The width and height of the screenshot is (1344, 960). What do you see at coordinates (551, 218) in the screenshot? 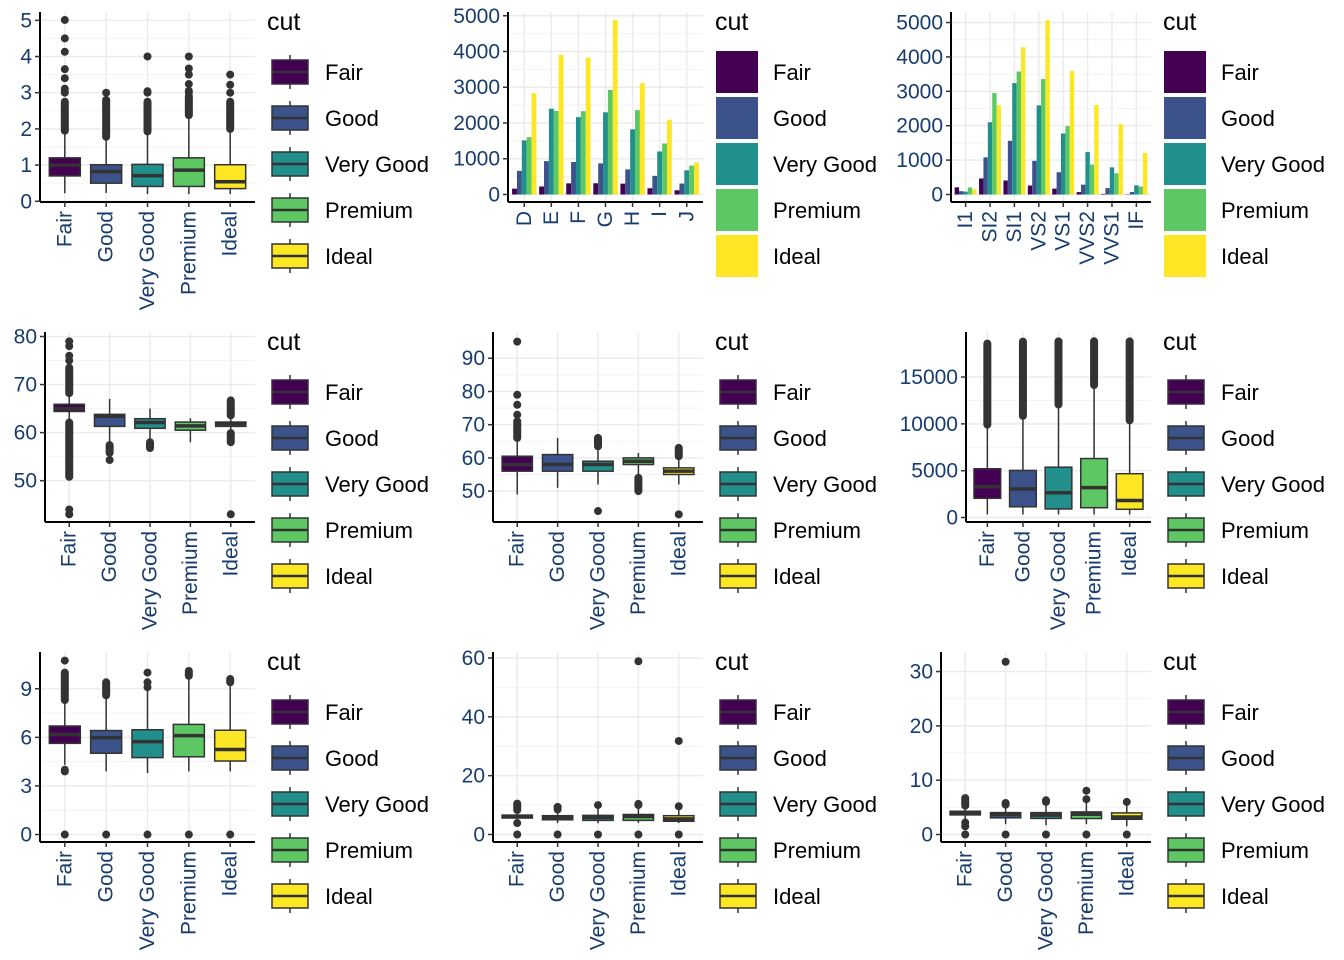
I see `x-tick-label: E` at bounding box center [551, 218].